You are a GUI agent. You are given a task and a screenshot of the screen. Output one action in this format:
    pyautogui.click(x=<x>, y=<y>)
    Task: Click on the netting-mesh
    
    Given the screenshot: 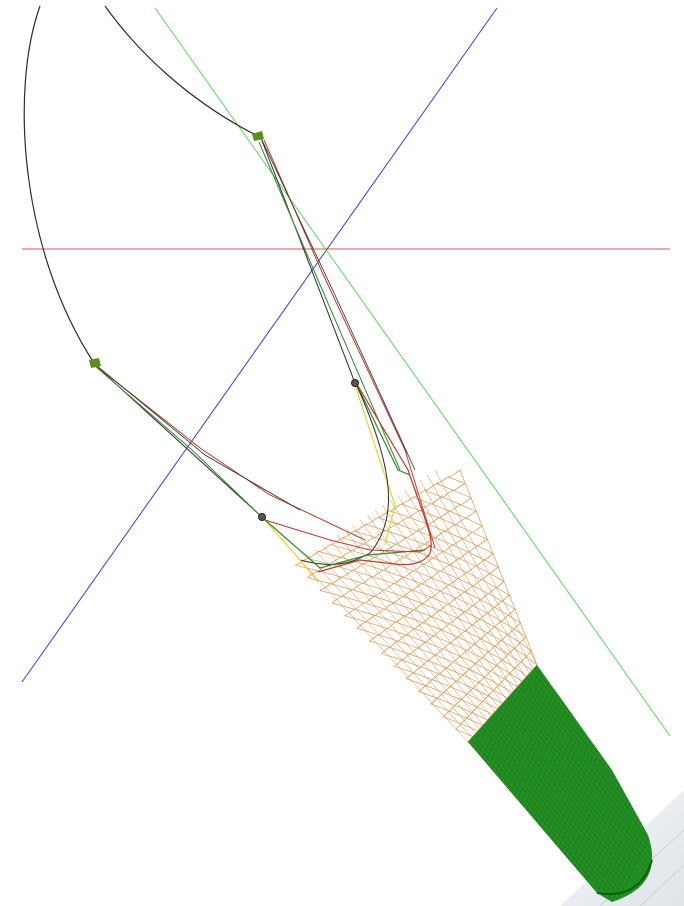 What is the action you would take?
    pyautogui.click(x=416, y=606)
    